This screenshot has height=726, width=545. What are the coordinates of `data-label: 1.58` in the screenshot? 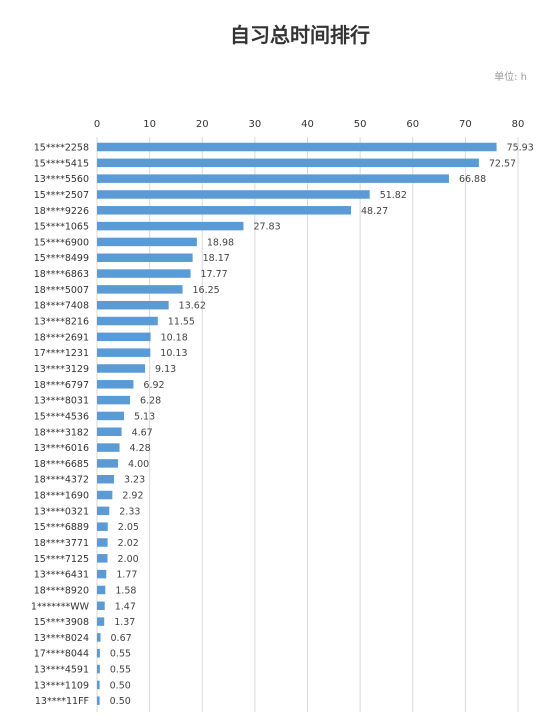 It's located at (125, 590).